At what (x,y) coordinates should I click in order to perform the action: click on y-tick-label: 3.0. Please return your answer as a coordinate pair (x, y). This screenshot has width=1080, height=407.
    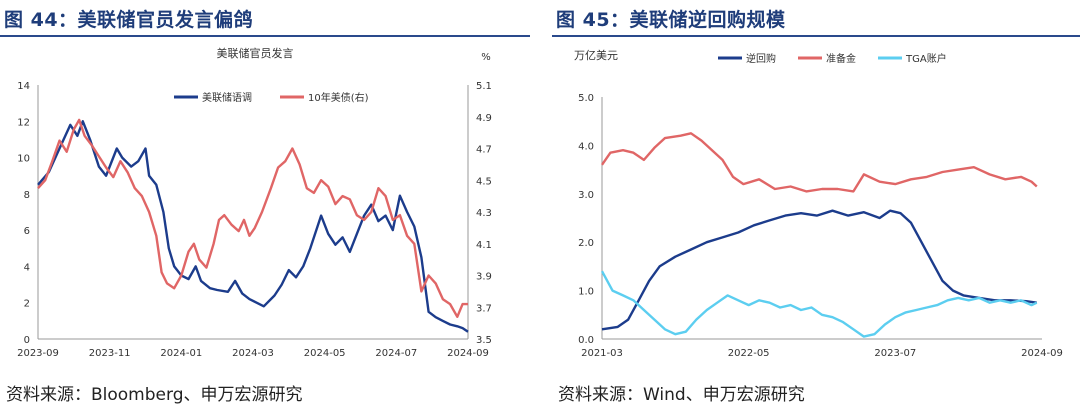
    Looking at the image, I should click on (586, 195).